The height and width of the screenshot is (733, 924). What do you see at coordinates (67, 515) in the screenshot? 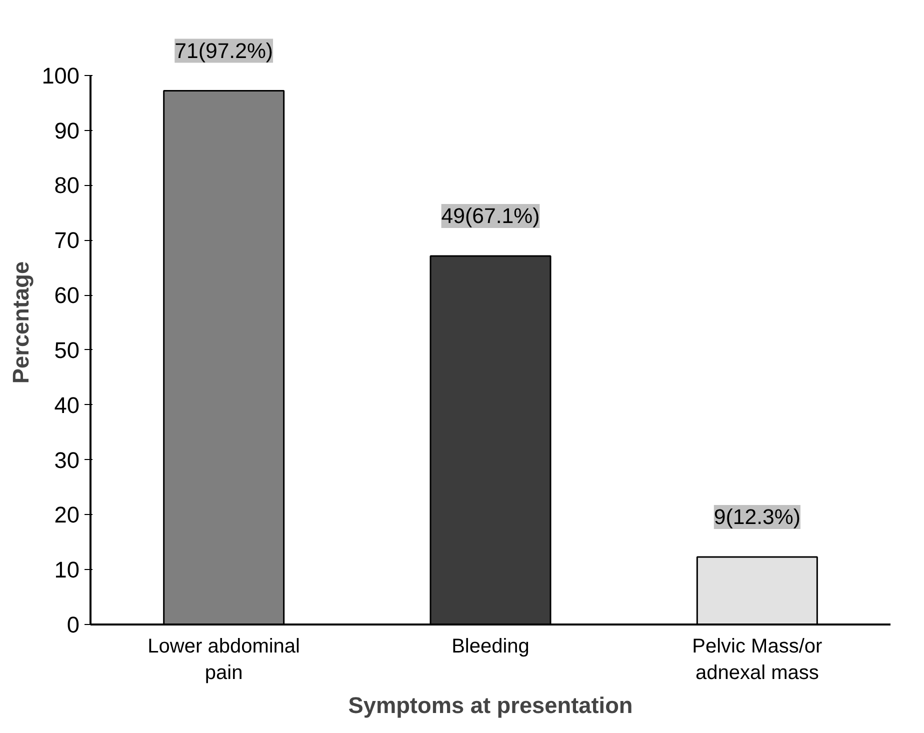
I see `y-tick-label: 20` at bounding box center [67, 515].